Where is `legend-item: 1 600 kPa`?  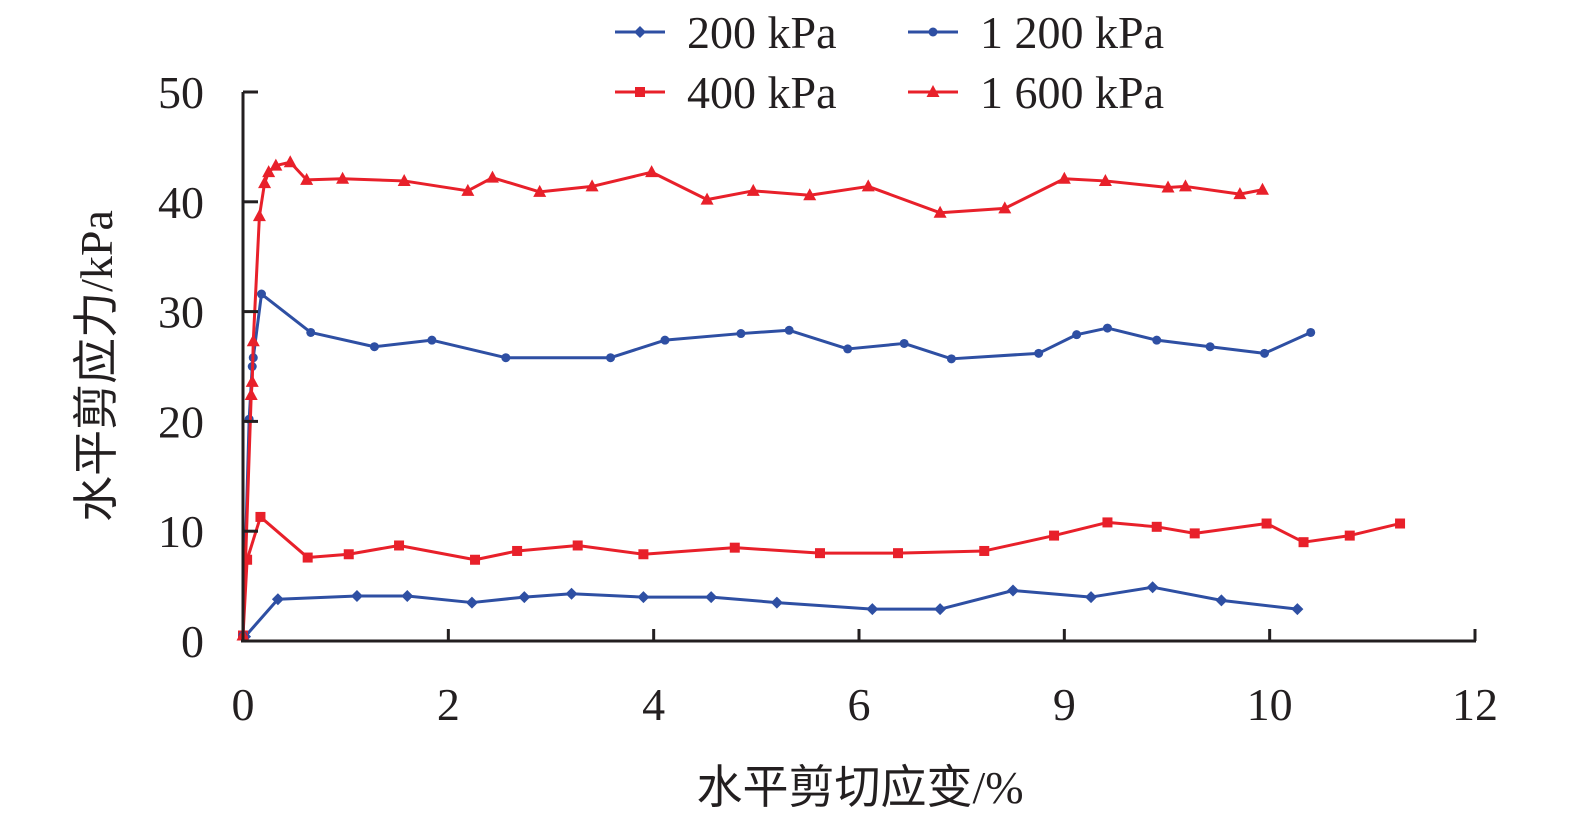
legend-item: 1 600 kPa is located at coordinates (1036, 92).